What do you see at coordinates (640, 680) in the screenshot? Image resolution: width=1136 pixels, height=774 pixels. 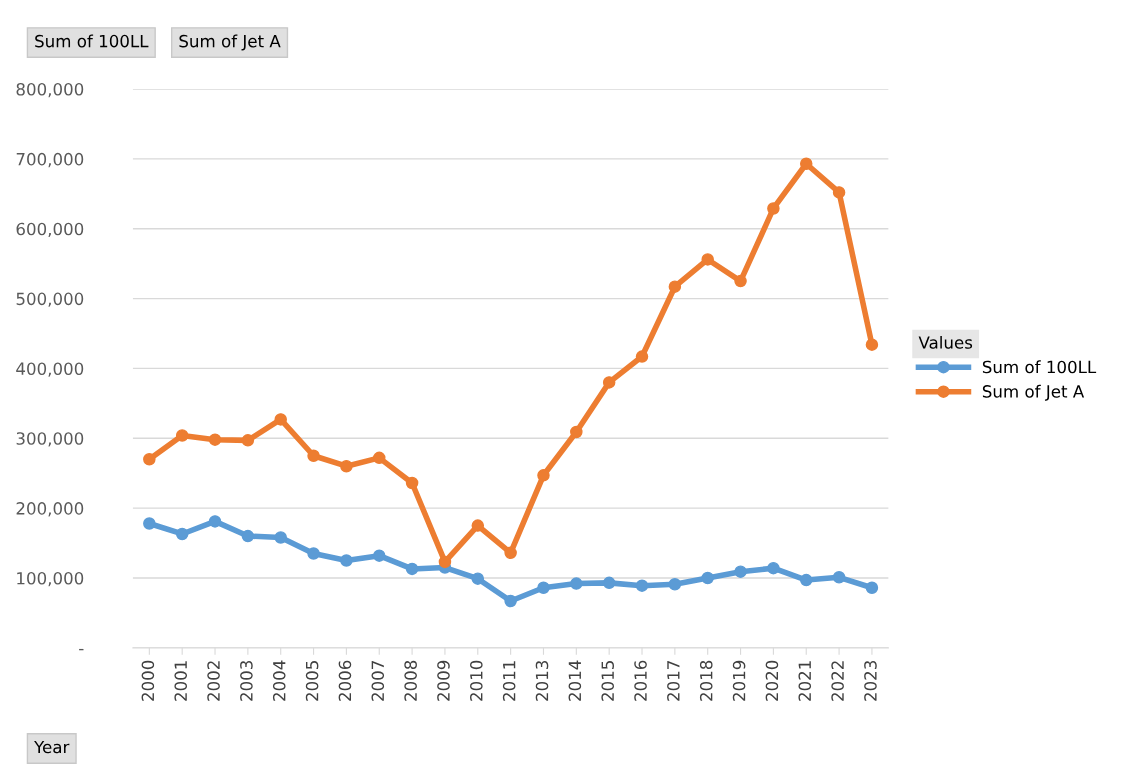 I see `x-tick-label: 2016` at bounding box center [640, 680].